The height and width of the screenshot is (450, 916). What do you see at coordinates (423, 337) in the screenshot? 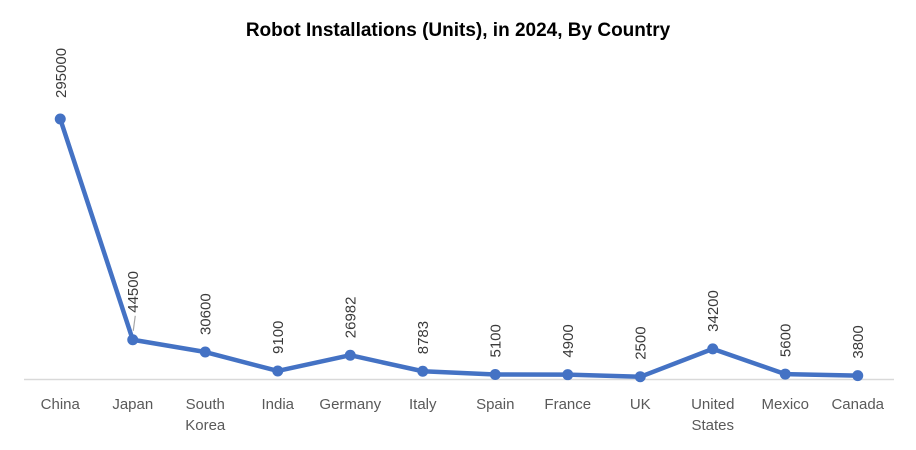
I see `data-label-italy: 8783` at bounding box center [423, 337].